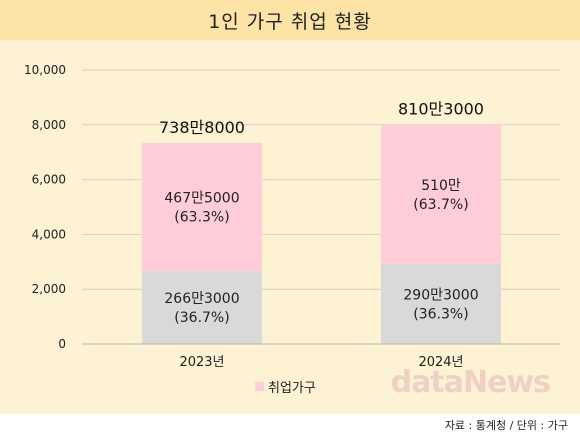  Describe the element at coordinates (49, 234) in the screenshot. I see `y-tick-label: 4,000` at that location.